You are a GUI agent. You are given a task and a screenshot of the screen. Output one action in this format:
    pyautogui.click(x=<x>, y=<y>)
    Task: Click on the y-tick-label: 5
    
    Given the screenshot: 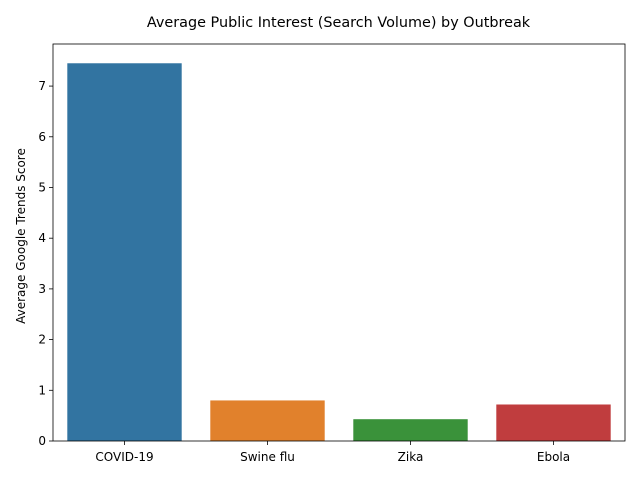 What is the action you would take?
    pyautogui.click(x=42, y=187)
    